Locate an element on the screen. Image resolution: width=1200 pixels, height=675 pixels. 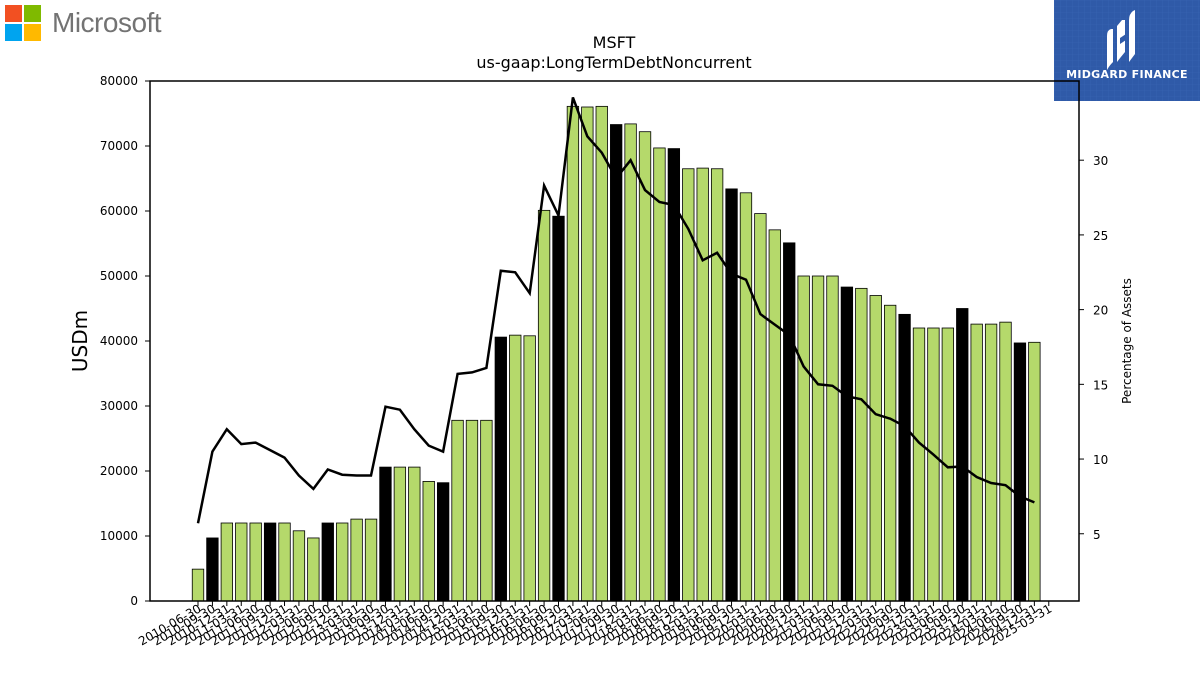
logo-yellow-square is located at coordinates (32, 32).